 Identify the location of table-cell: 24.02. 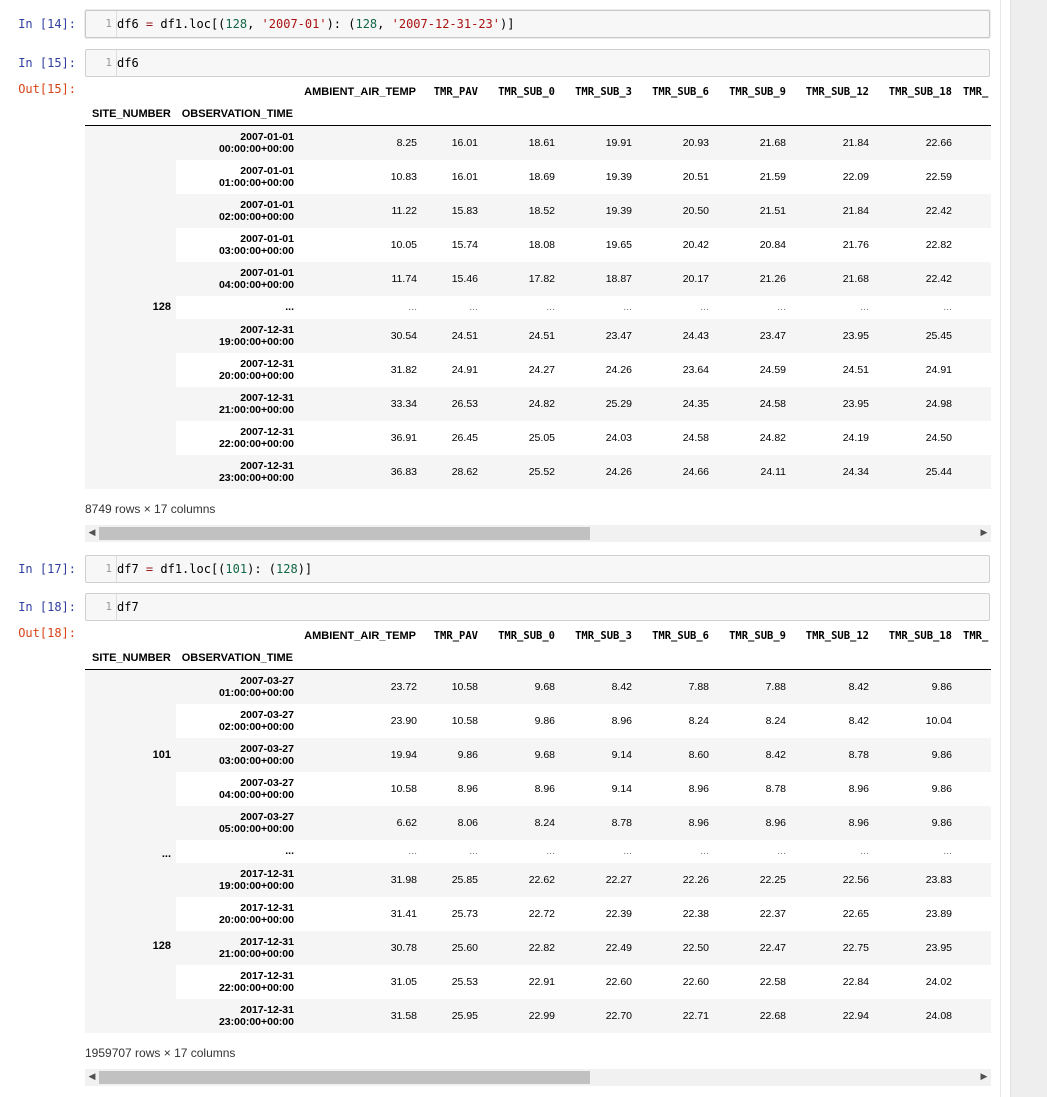
(938, 982).